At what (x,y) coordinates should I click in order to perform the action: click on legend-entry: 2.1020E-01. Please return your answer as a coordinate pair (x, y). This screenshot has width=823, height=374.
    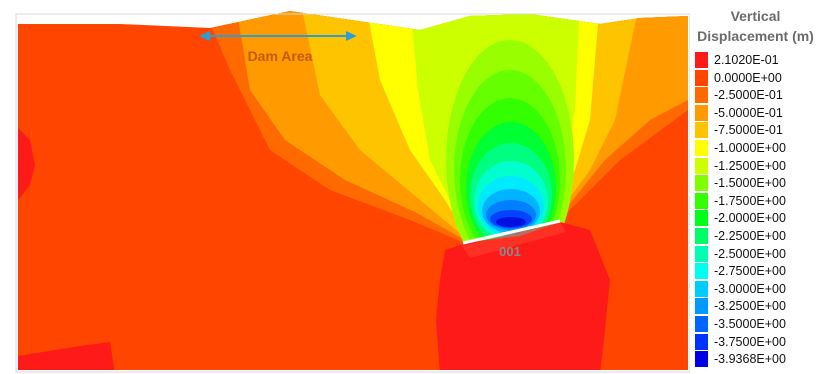
    Looking at the image, I should click on (756, 60).